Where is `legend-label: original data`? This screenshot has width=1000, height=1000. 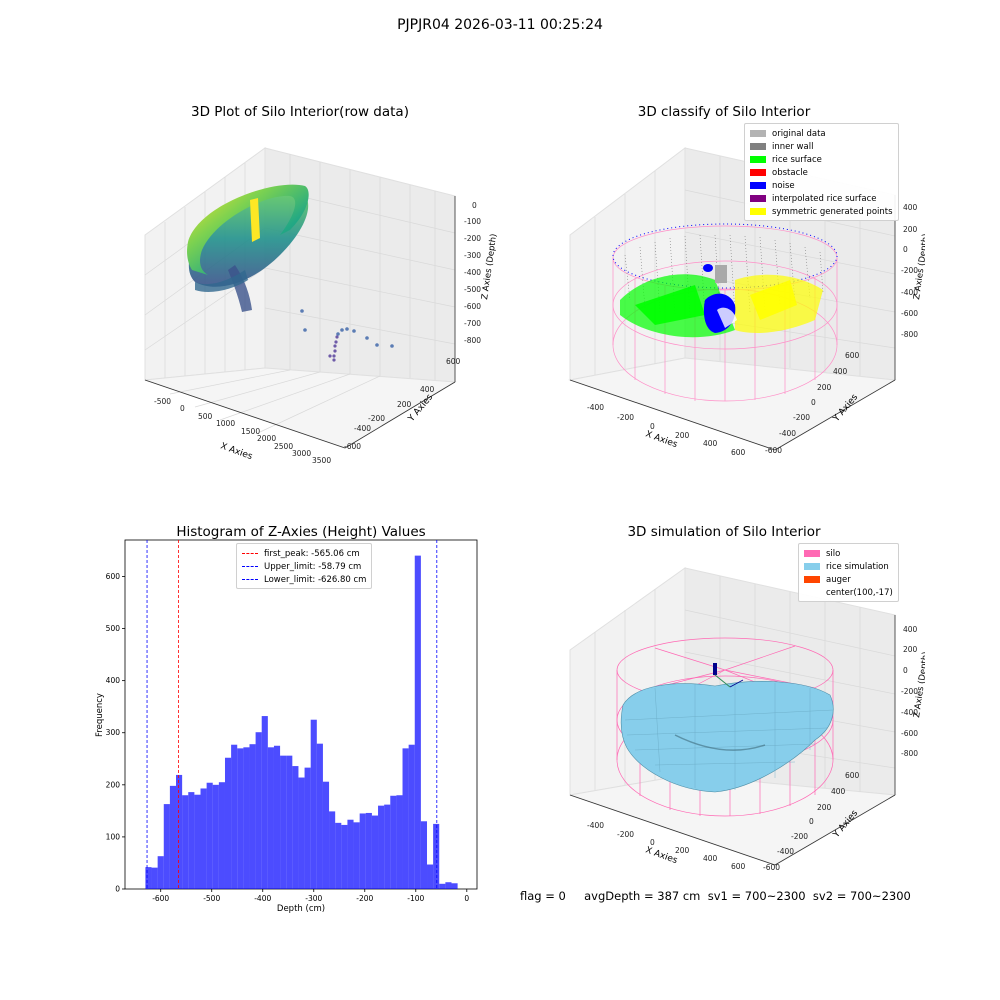 legend-label: original data is located at coordinates (799, 133).